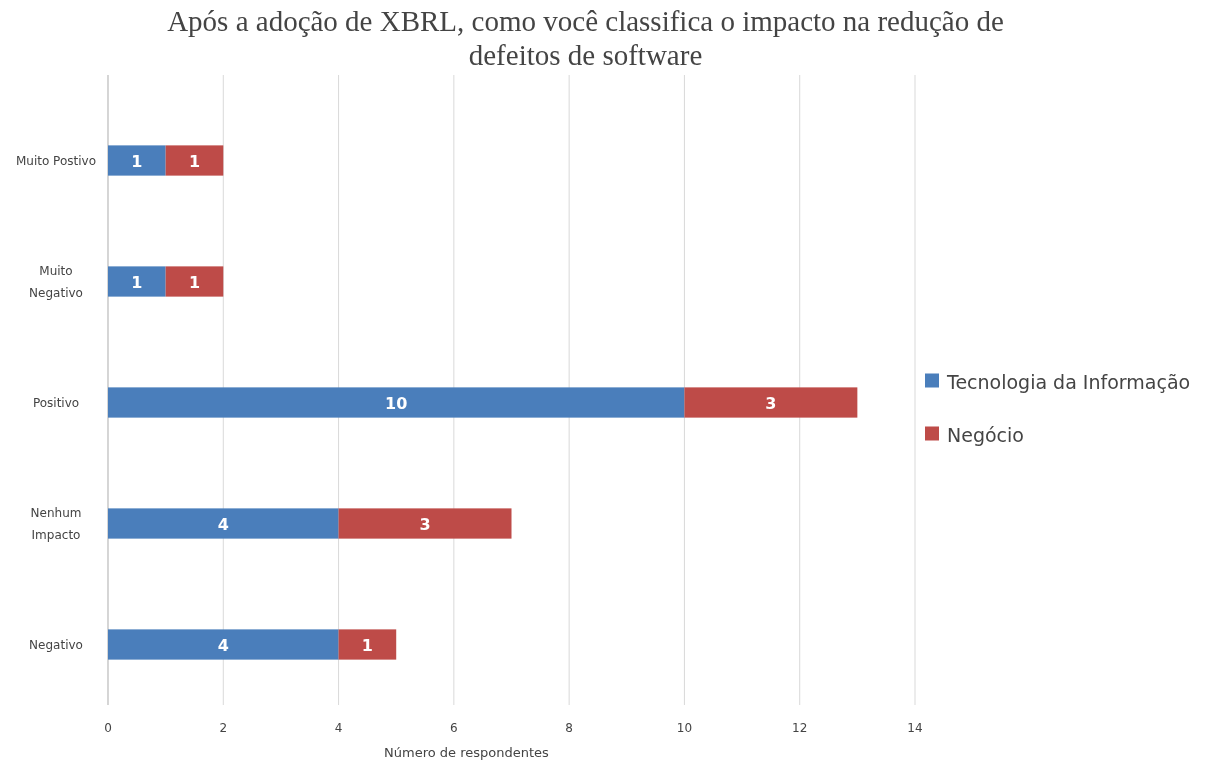 This screenshot has width=1211, height=763. What do you see at coordinates (800, 728) in the screenshot?
I see `x-tick-label: 12` at bounding box center [800, 728].